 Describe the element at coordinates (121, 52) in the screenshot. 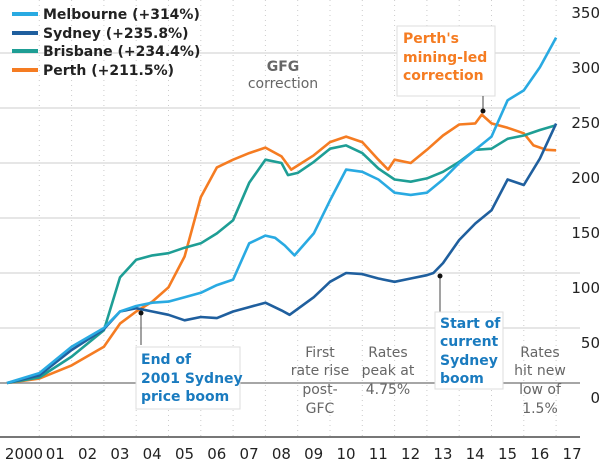

I see `legend-label: Brisbane (+234.4%)` at that location.